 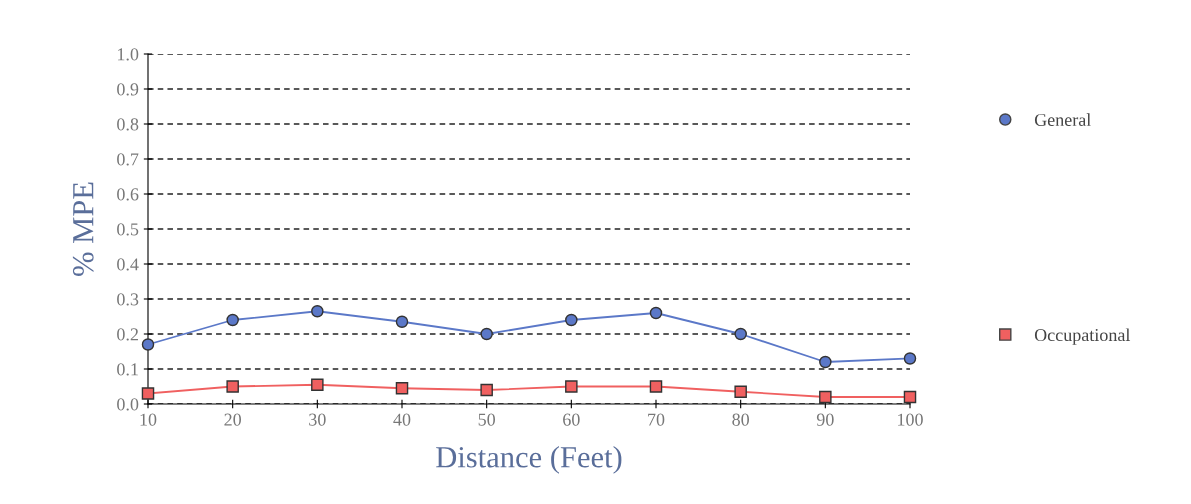 What do you see at coordinates (571, 419) in the screenshot?
I see `x-tick-label: 60` at bounding box center [571, 419].